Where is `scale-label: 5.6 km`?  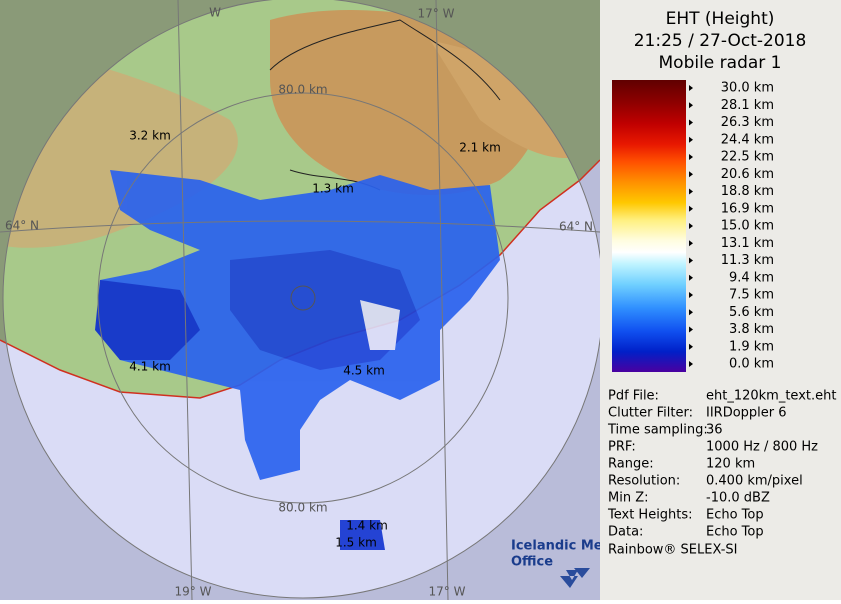 scale-label: 5.6 km is located at coordinates (751, 312).